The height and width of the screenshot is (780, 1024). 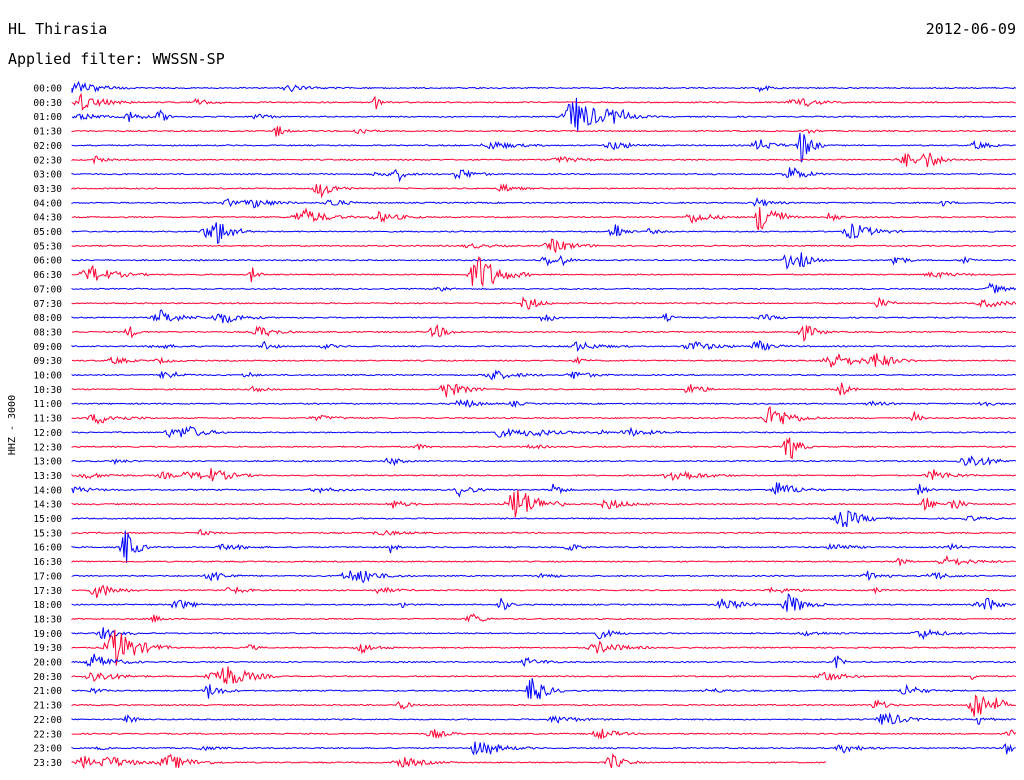 What do you see at coordinates (47, 734) in the screenshot?
I see `time-tick-label: 22:30` at bounding box center [47, 734].